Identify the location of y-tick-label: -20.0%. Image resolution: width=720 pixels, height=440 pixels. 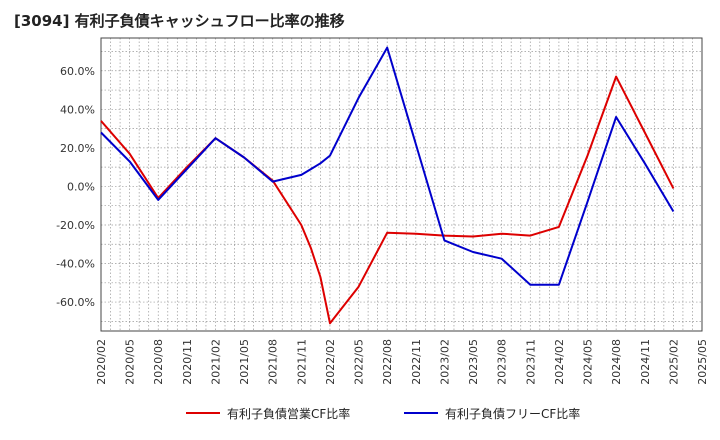
(75, 225).